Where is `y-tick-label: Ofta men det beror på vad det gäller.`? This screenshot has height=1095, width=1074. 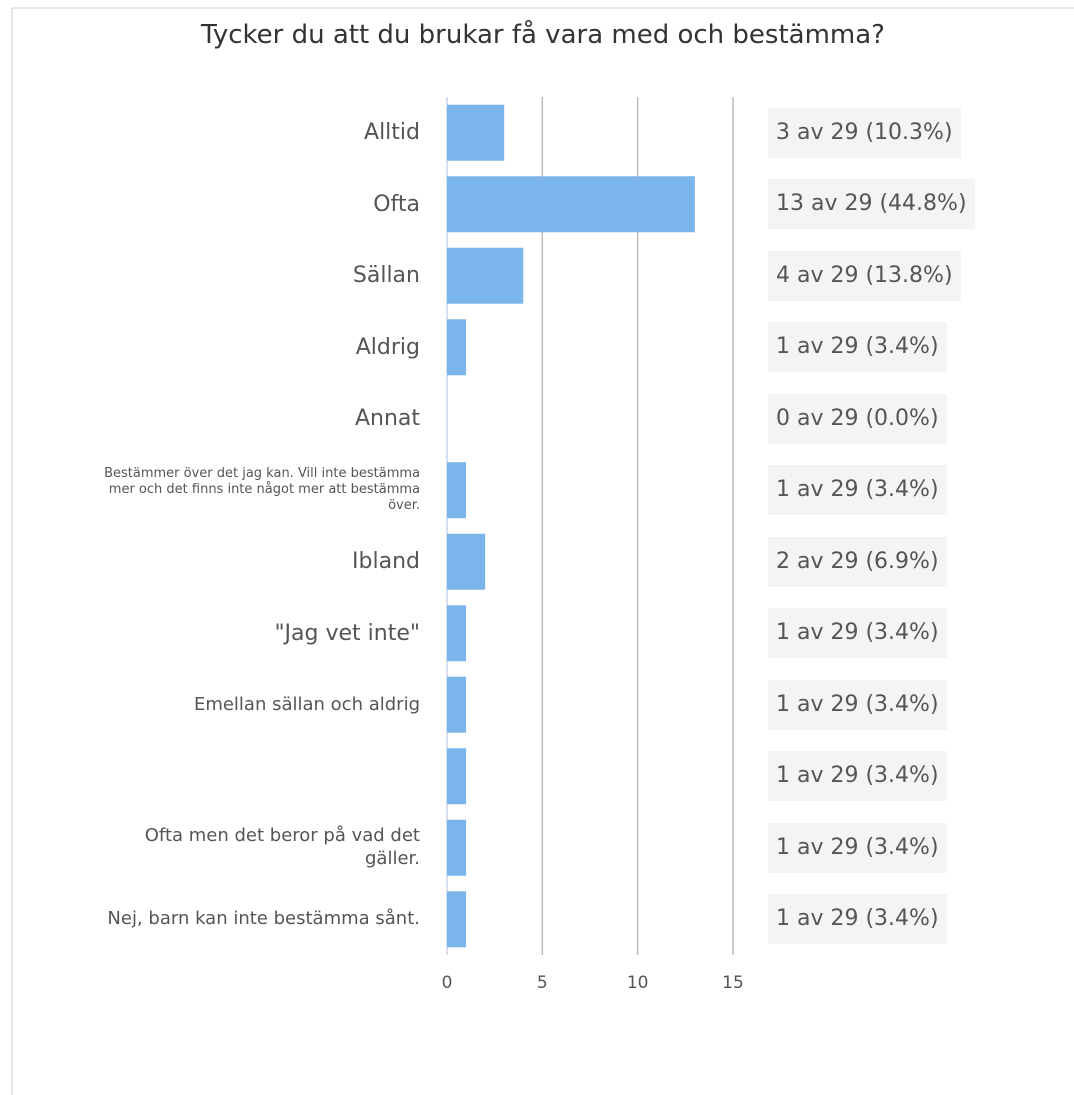 y-tick-label: Ofta men det beror på vad det gäller. is located at coordinates (282, 847).